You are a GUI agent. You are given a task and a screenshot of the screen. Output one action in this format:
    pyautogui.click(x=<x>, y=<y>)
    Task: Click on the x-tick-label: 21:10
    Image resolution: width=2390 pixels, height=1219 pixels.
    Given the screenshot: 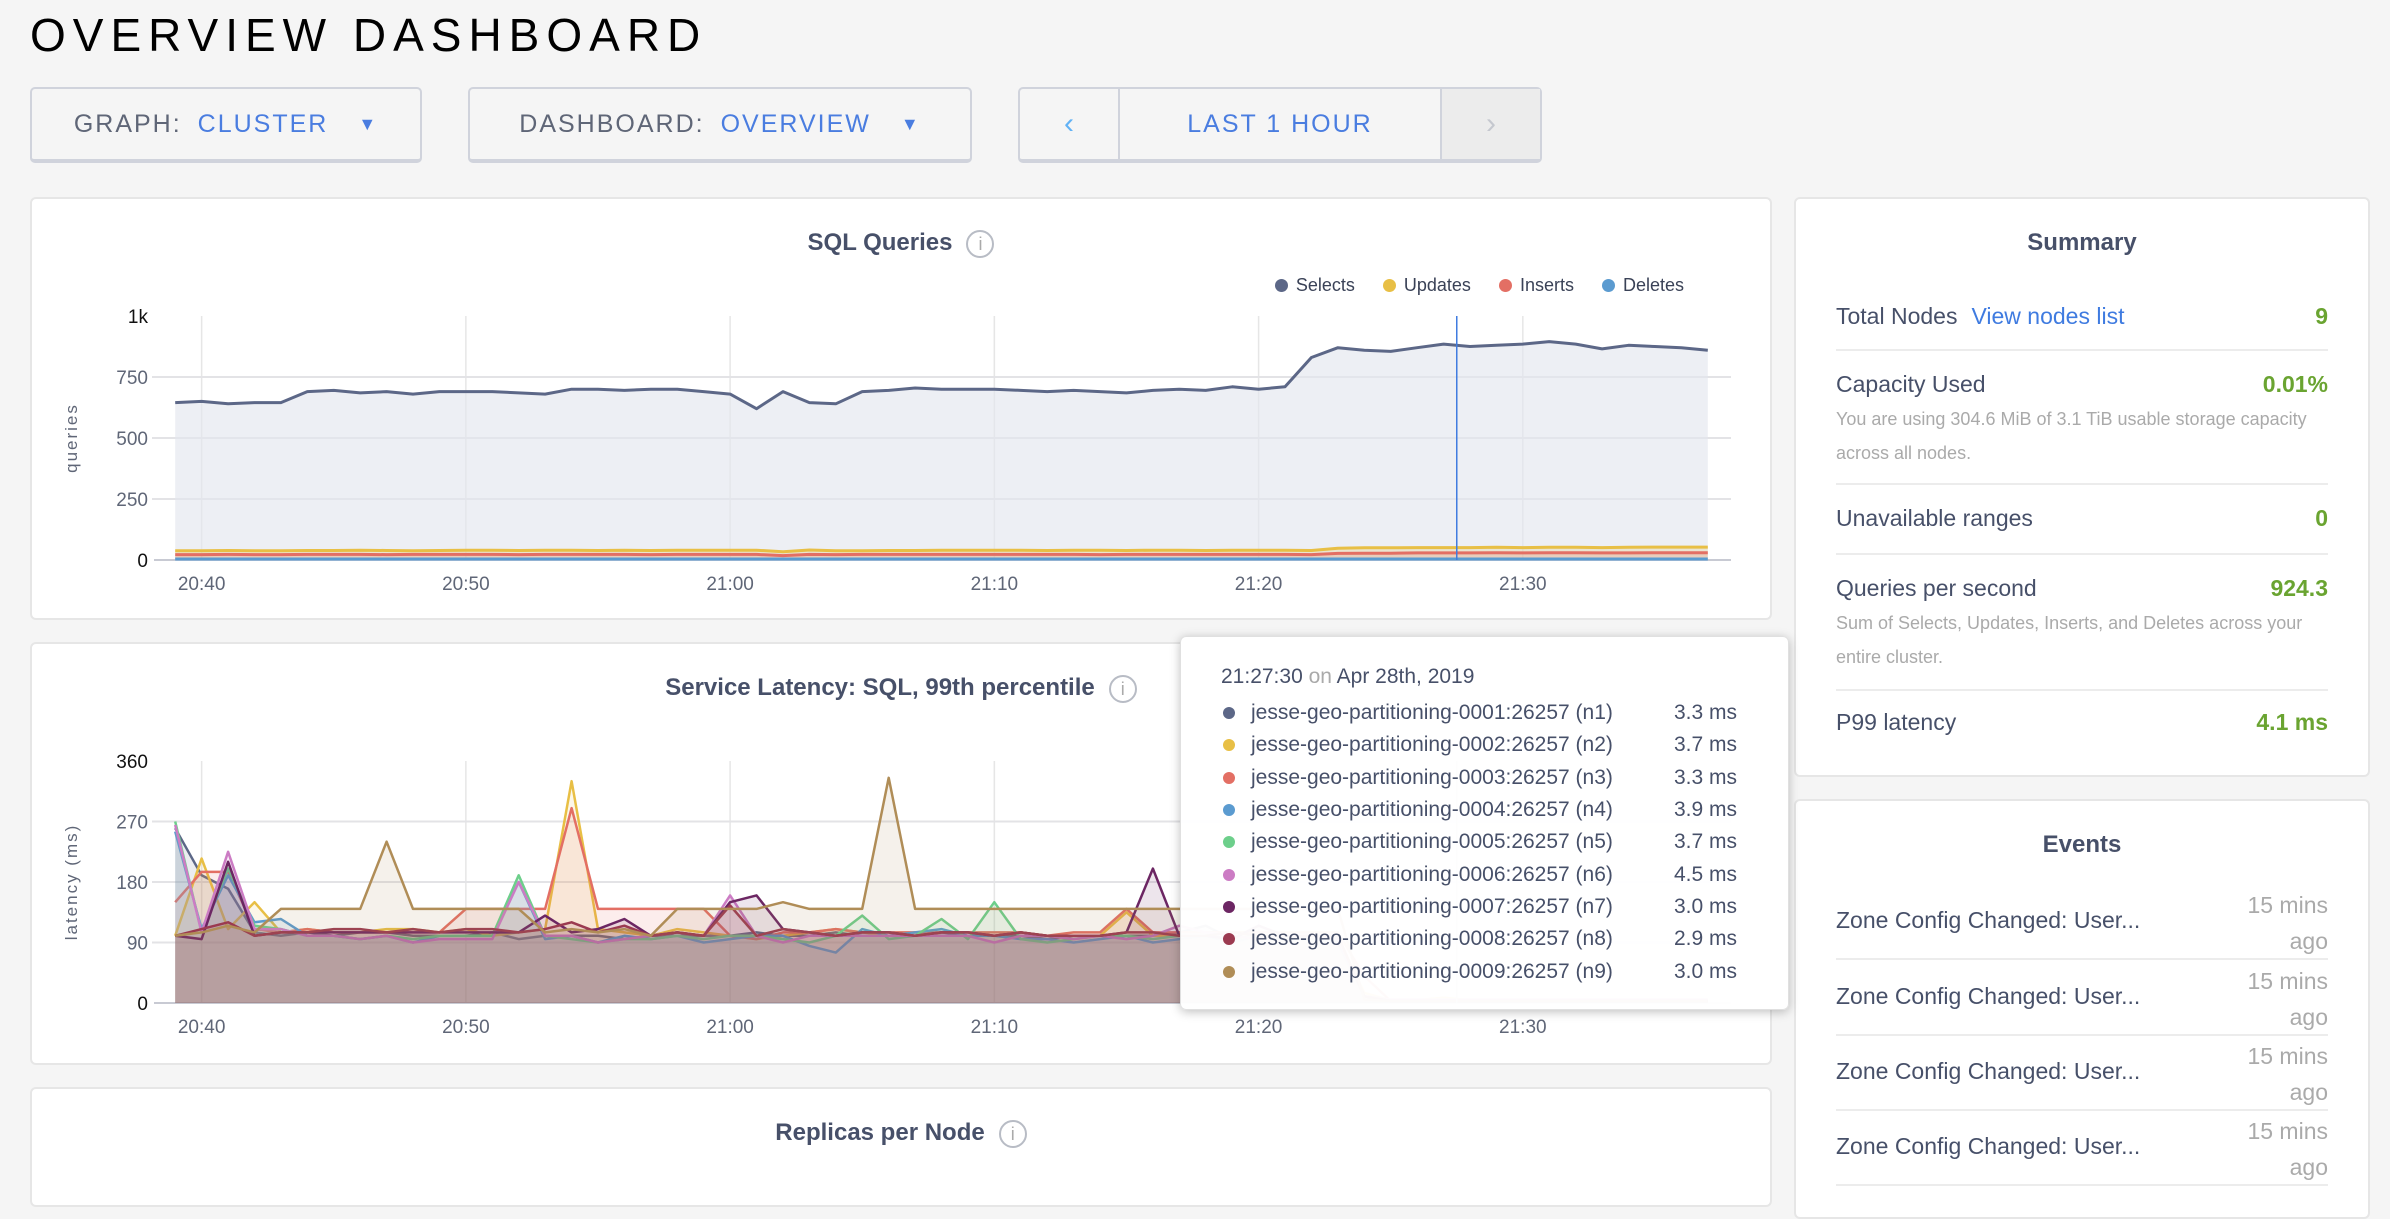 What is the action you would take?
    pyautogui.click(x=995, y=584)
    